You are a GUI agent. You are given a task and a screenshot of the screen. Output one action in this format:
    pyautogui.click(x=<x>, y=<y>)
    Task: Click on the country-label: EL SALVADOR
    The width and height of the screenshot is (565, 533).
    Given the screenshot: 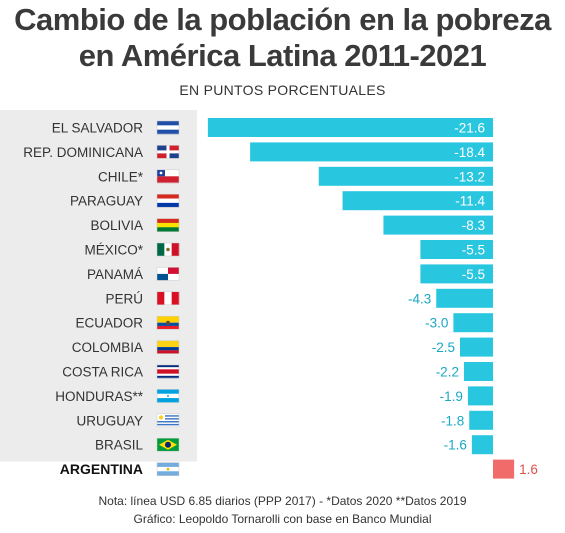 What is the action you would take?
    pyautogui.click(x=98, y=128)
    